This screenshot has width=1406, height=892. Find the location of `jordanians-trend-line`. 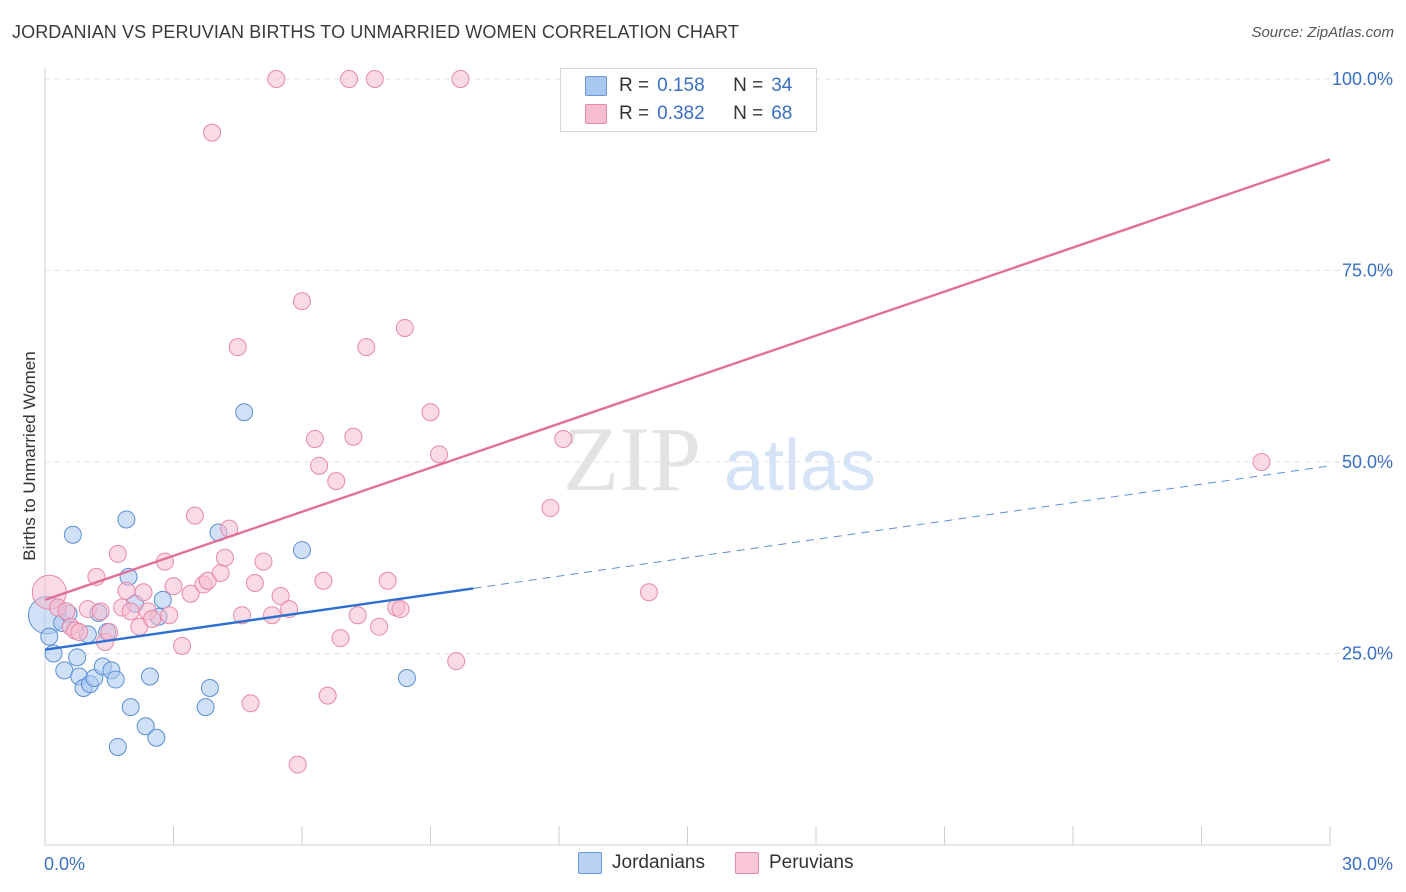

jordanians-trend-line is located at coordinates (259, 619).